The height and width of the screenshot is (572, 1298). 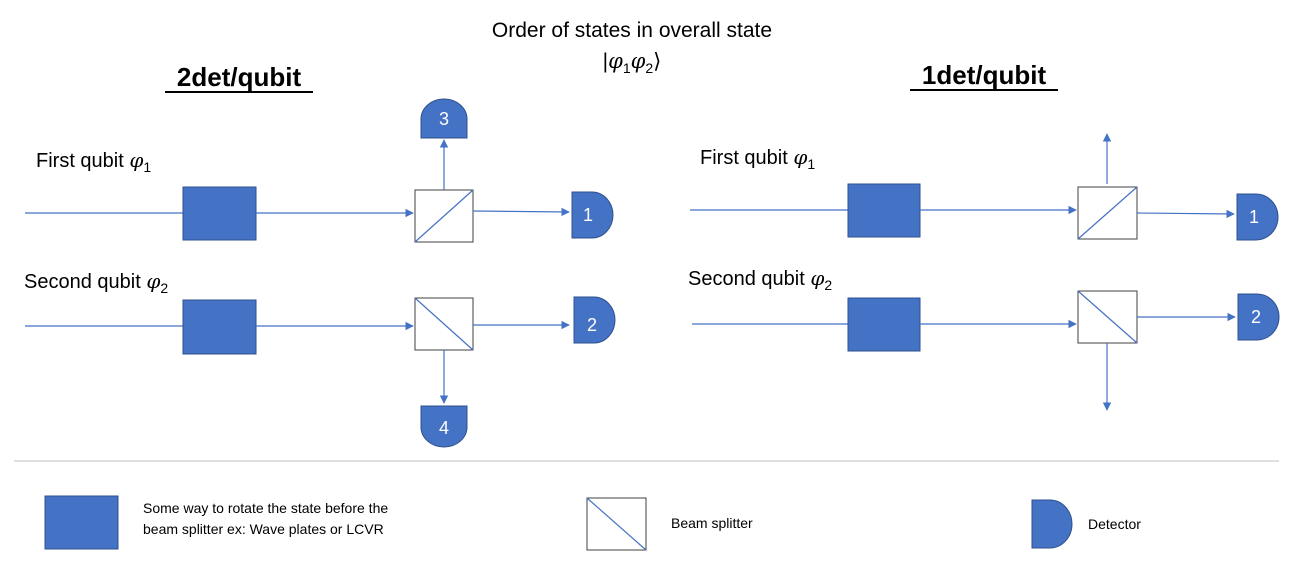 I want to click on right-detector-2-label: 2, so click(x=1256, y=317).